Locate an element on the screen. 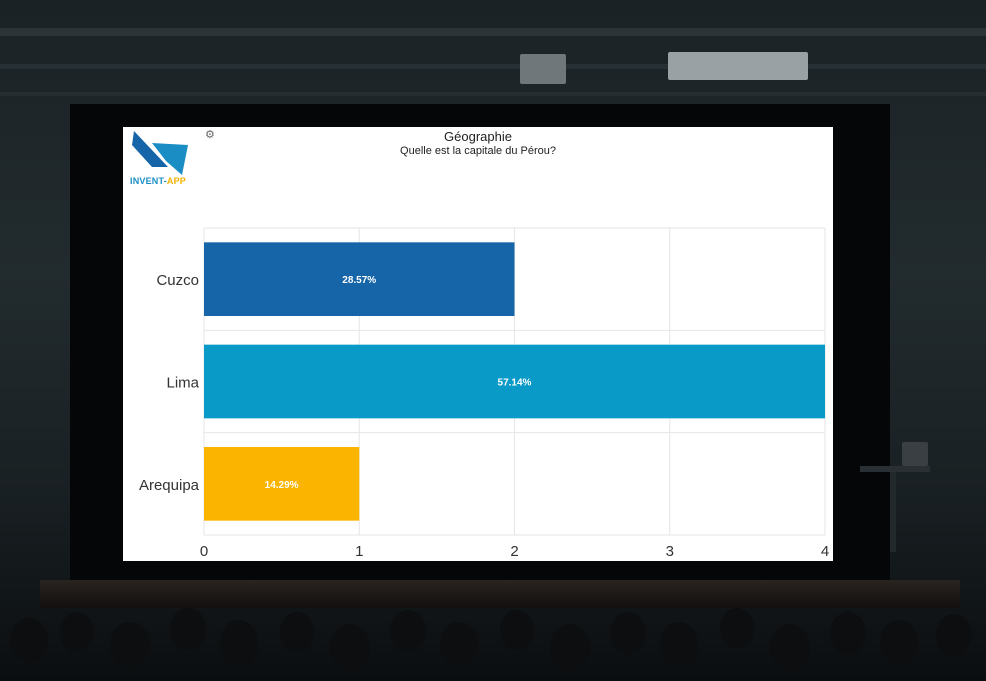 The width and height of the screenshot is (986, 681). stage is located at coordinates (500, 594).